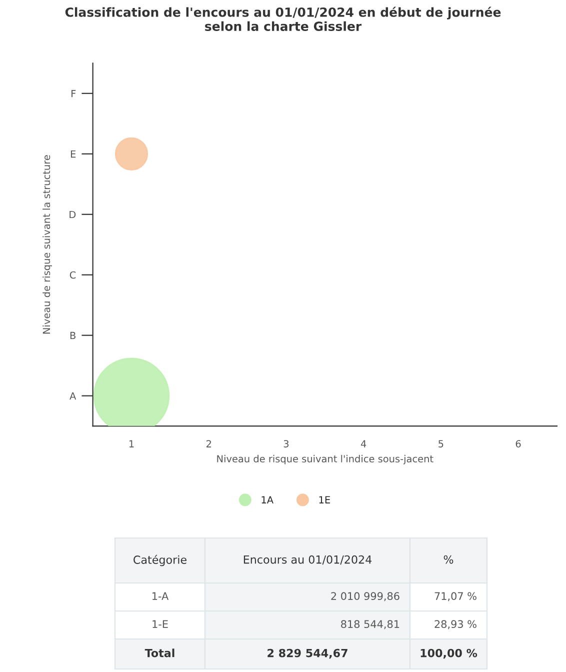 The image size is (566, 672). Describe the element at coordinates (160, 596) in the screenshot. I see `text: 1-A` at that location.